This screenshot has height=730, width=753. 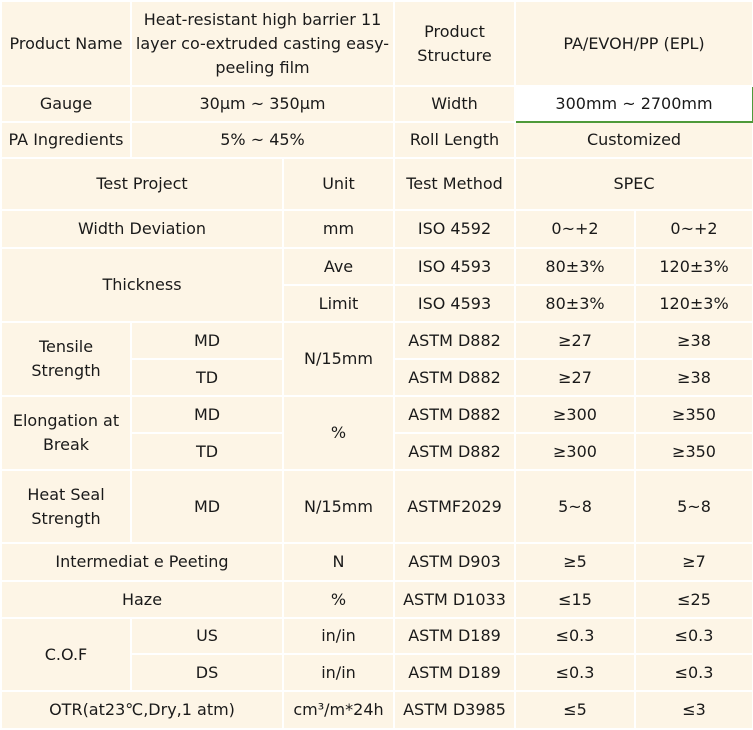 I want to click on col-test-method: Test Method, so click(x=454, y=184).